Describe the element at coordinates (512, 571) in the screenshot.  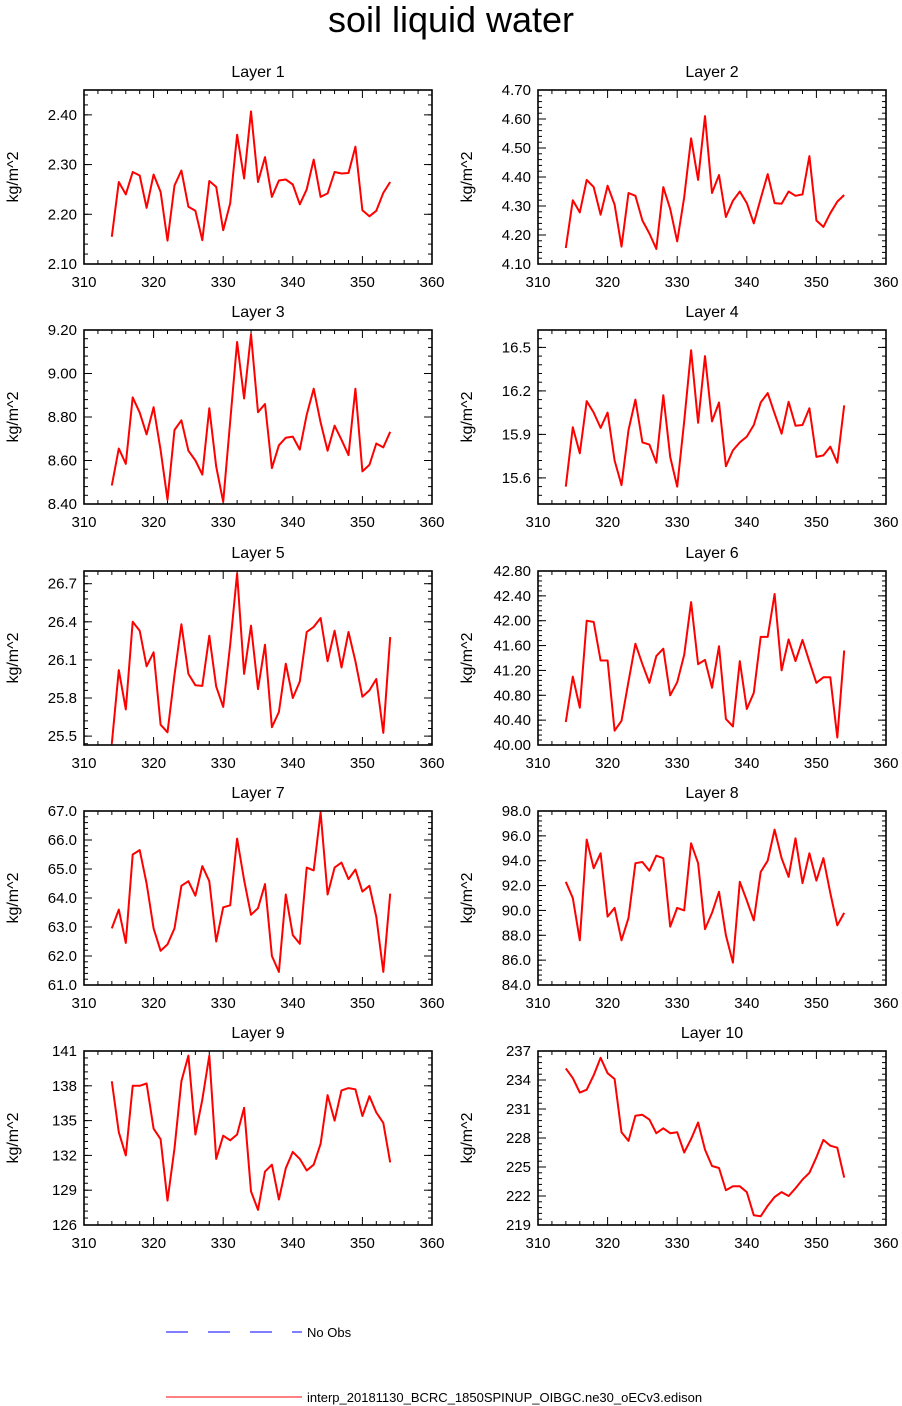
I see `y-tick-label: 42.80` at that location.